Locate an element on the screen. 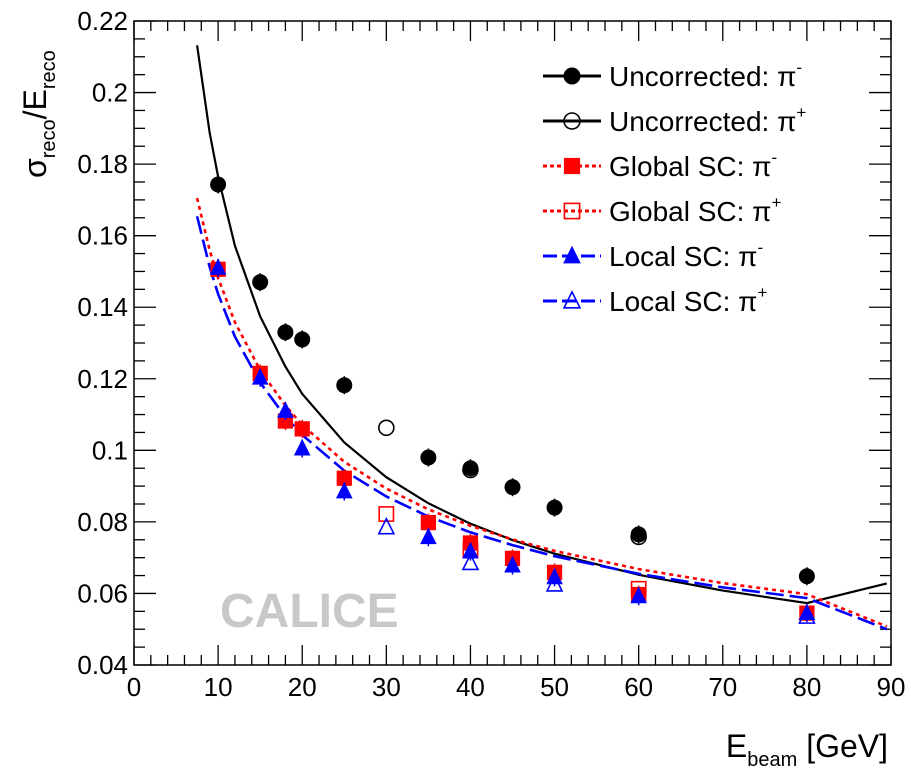 The height and width of the screenshot is (779, 911). legend-label: Global SC: π- is located at coordinates (693, 165).